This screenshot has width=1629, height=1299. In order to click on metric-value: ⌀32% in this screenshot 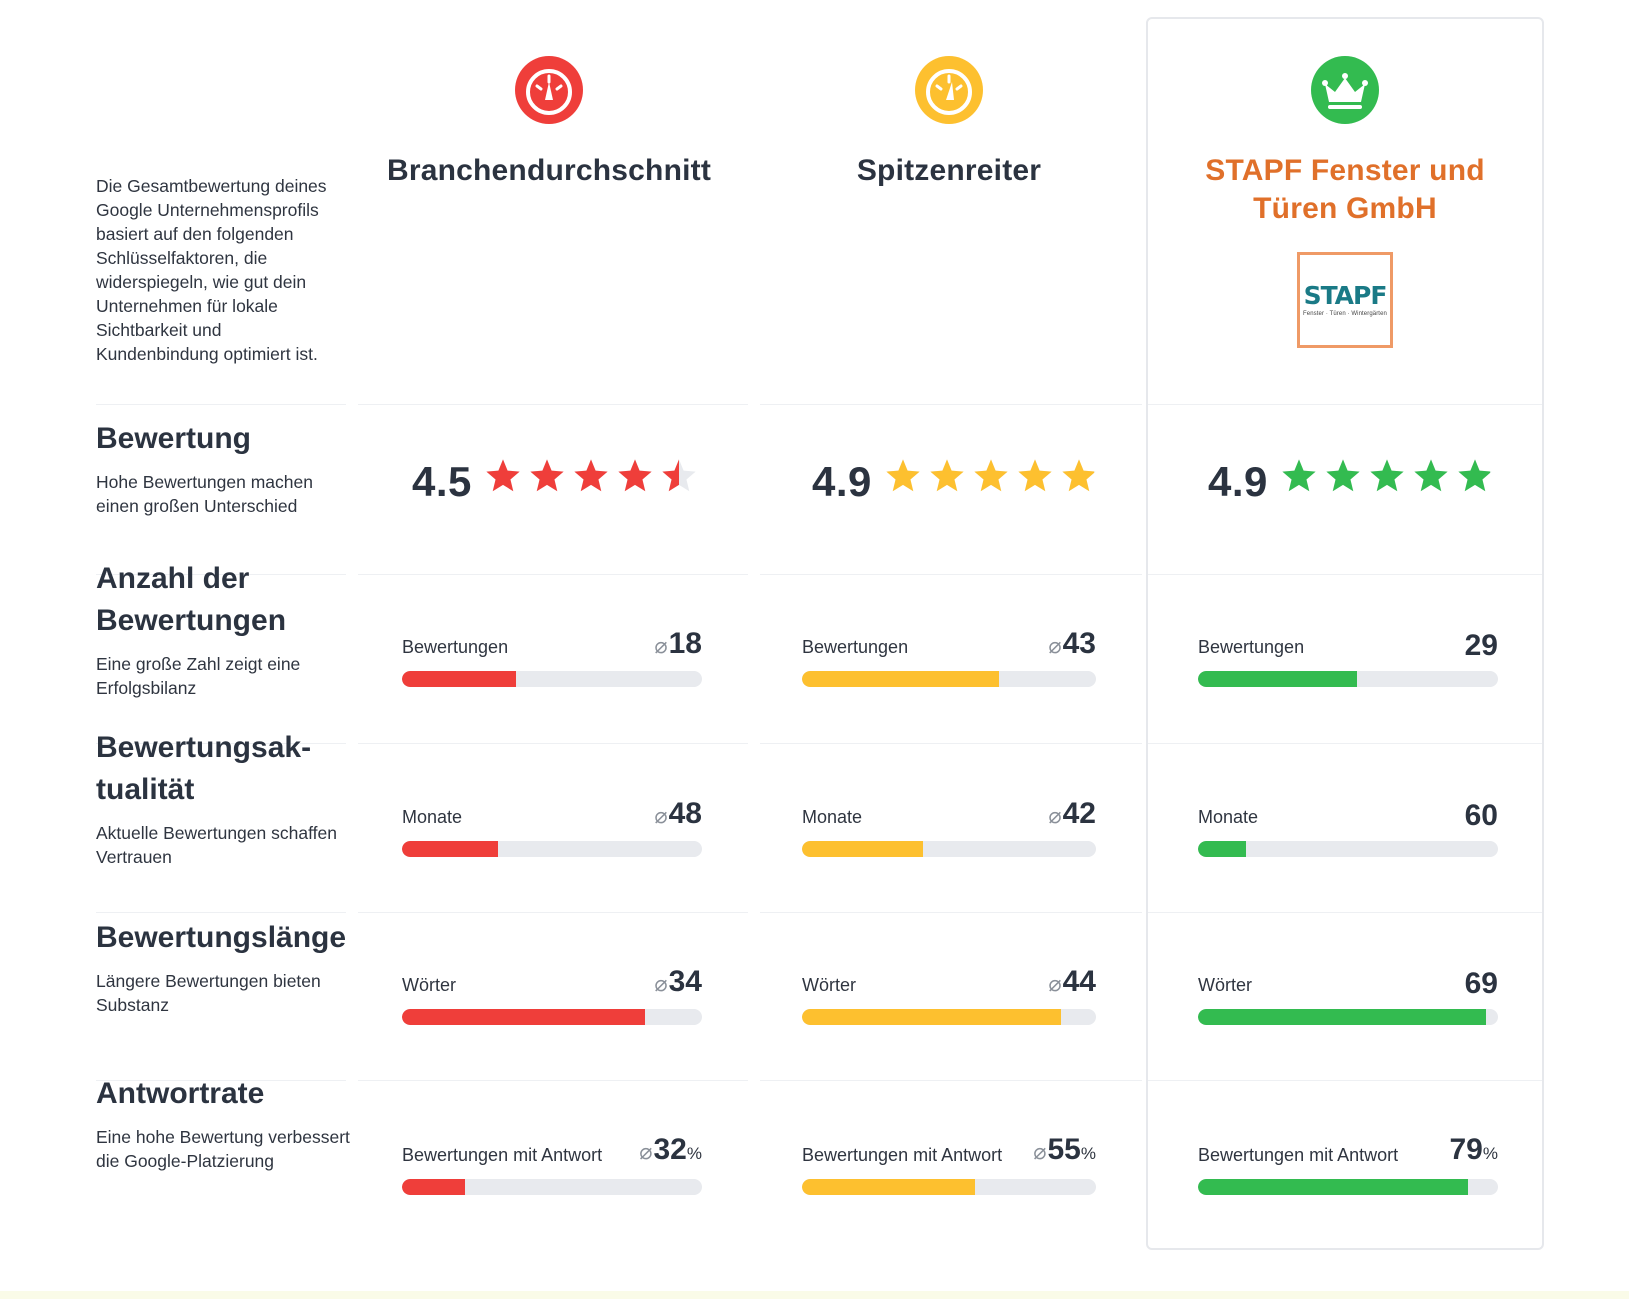, I will do `click(670, 1152)`.